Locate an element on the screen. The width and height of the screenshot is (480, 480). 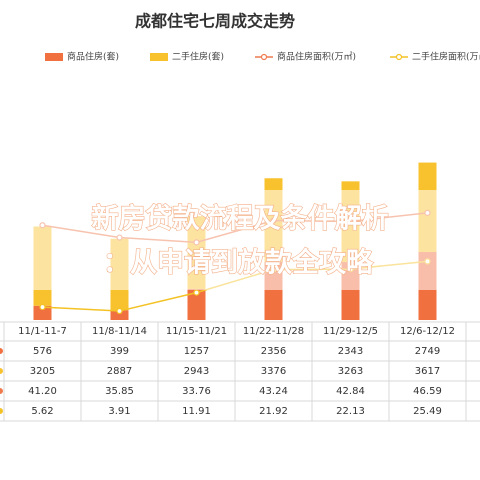
table-cell: 2343 is located at coordinates (350, 351).